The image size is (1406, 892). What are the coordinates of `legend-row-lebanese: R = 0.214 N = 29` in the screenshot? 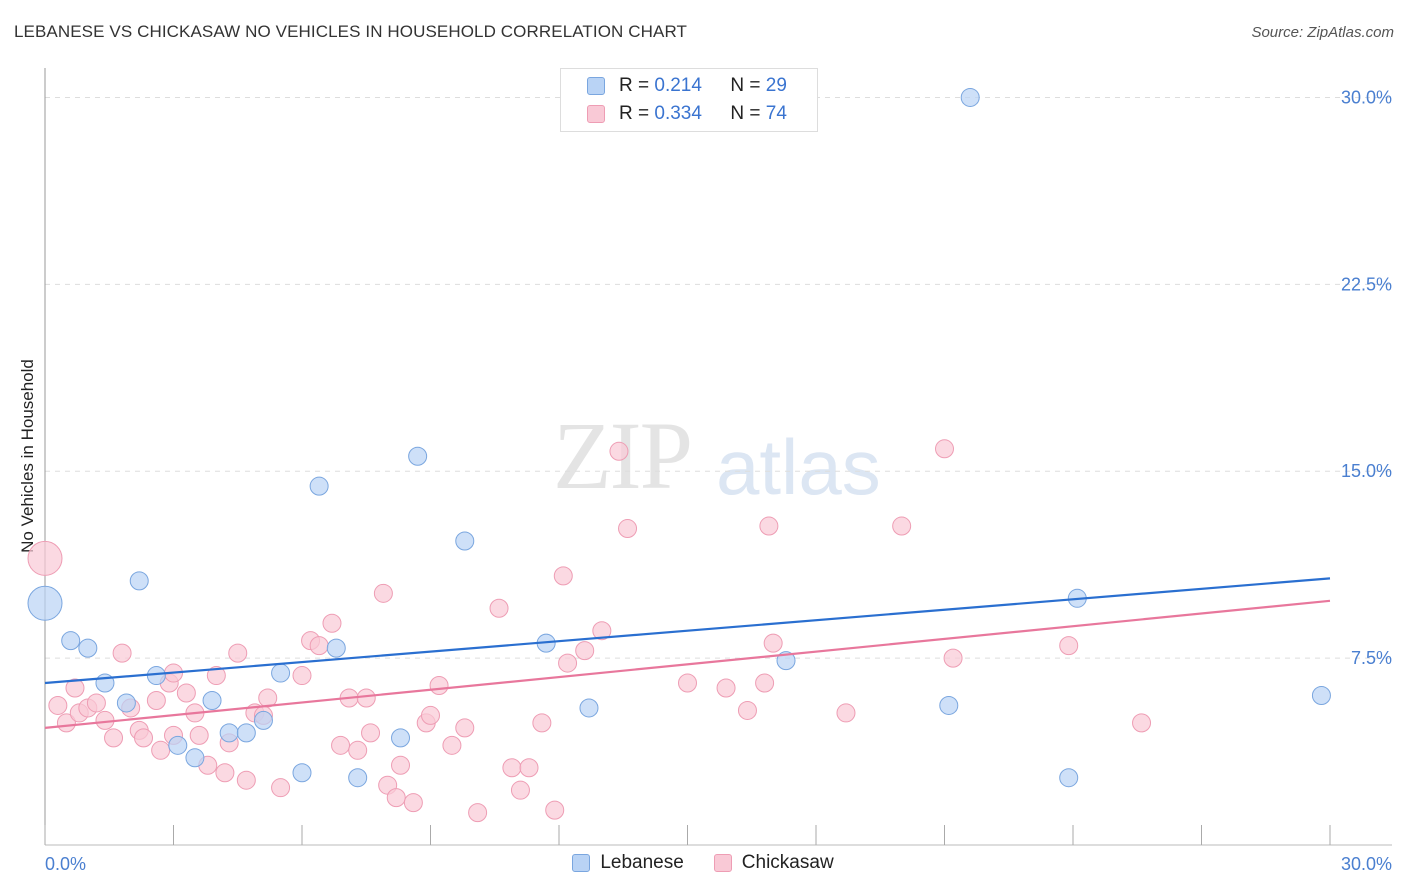 It's located at (687, 86).